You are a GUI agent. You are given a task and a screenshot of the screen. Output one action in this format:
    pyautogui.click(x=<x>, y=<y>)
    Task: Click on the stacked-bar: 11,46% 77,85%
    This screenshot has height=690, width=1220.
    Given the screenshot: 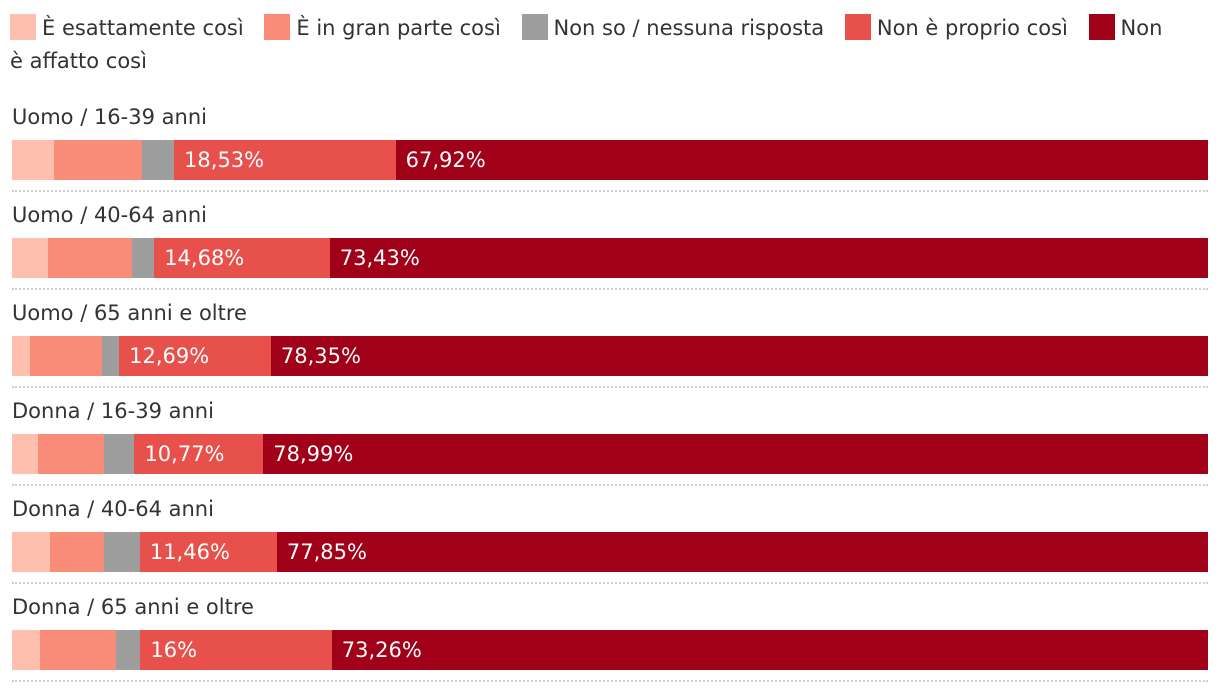 What is the action you would take?
    pyautogui.click(x=610, y=552)
    